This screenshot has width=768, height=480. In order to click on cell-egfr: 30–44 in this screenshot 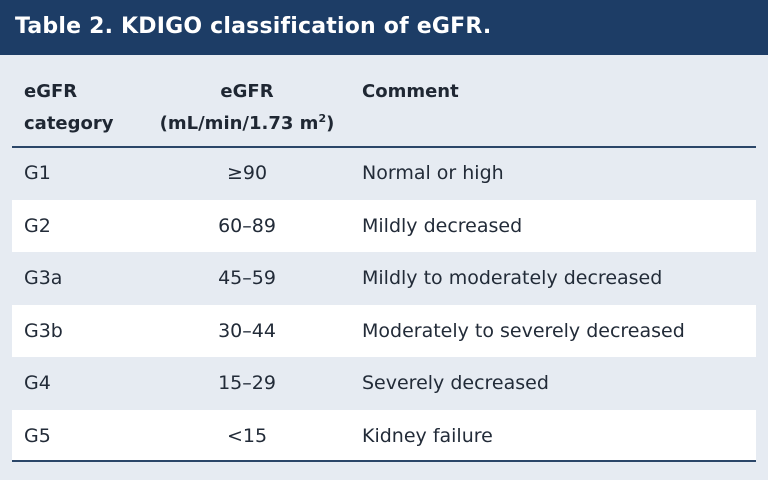, I will do `click(247, 330)`.